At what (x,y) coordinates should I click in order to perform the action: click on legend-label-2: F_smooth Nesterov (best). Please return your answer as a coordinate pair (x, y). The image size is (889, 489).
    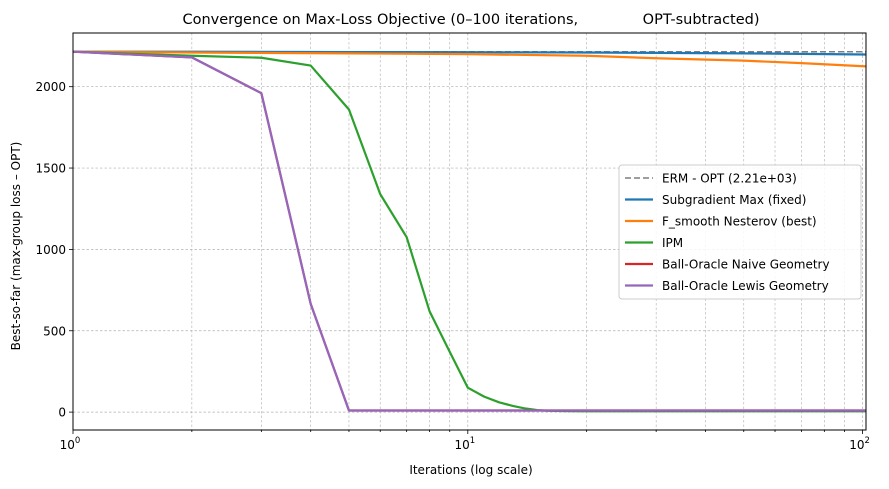
    Looking at the image, I should click on (739, 222).